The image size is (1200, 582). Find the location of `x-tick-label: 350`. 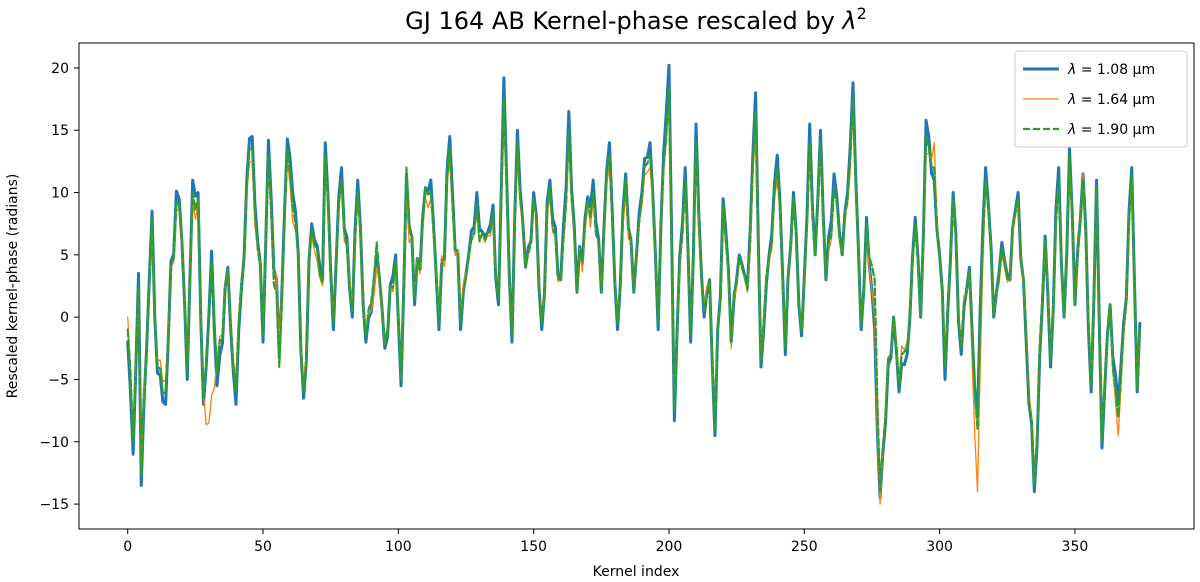

x-tick-label: 350 is located at coordinates (1075, 547).